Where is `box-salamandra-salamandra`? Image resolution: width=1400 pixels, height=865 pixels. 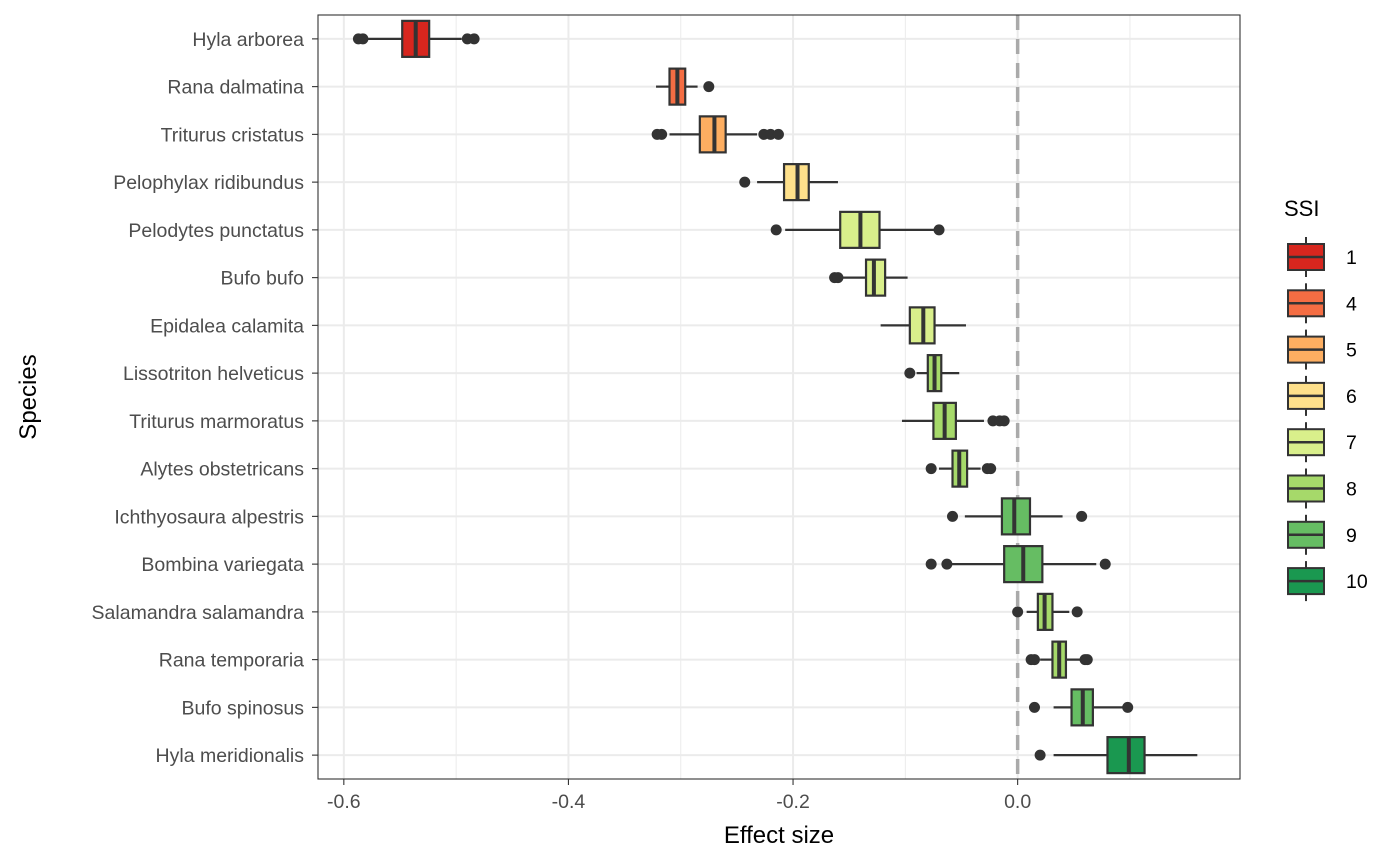
box-salamandra-salamandra is located at coordinates (1047, 611).